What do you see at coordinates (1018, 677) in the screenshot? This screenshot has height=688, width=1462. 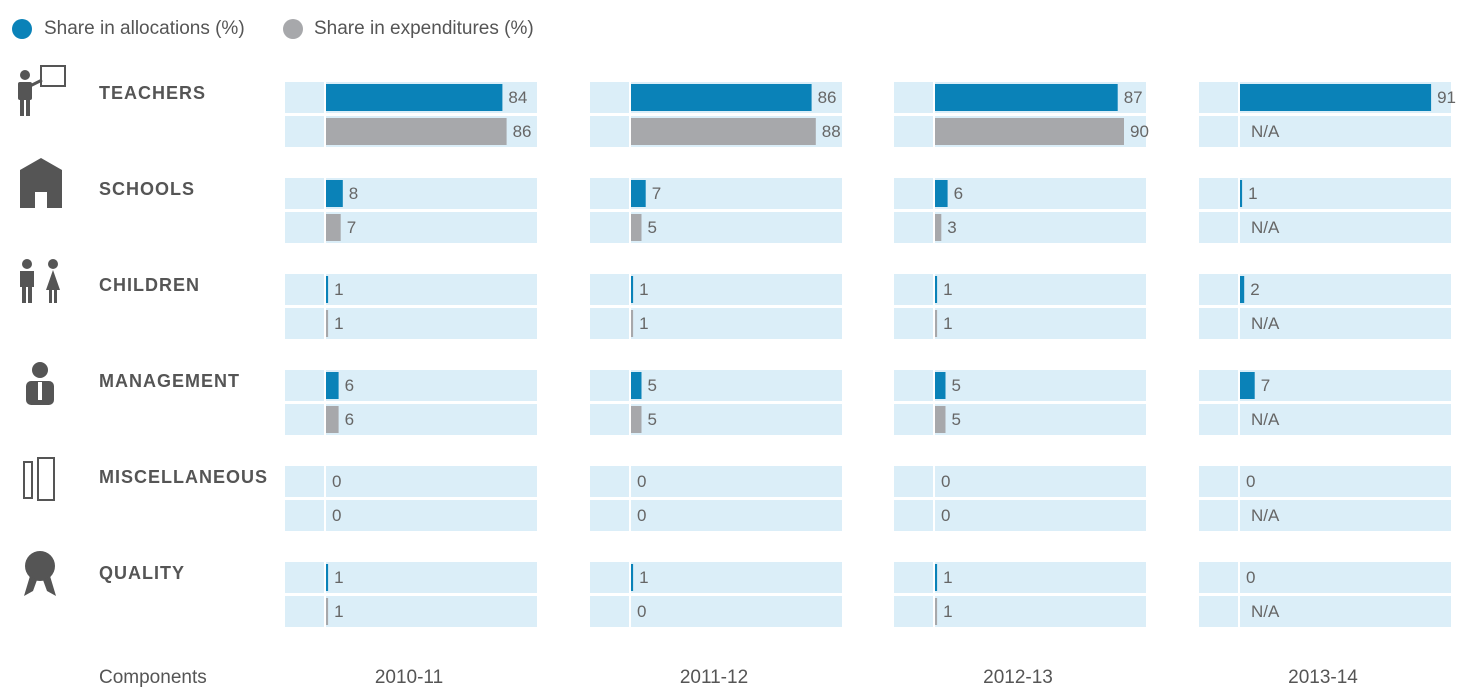 I see `panel-title: 2012-13` at bounding box center [1018, 677].